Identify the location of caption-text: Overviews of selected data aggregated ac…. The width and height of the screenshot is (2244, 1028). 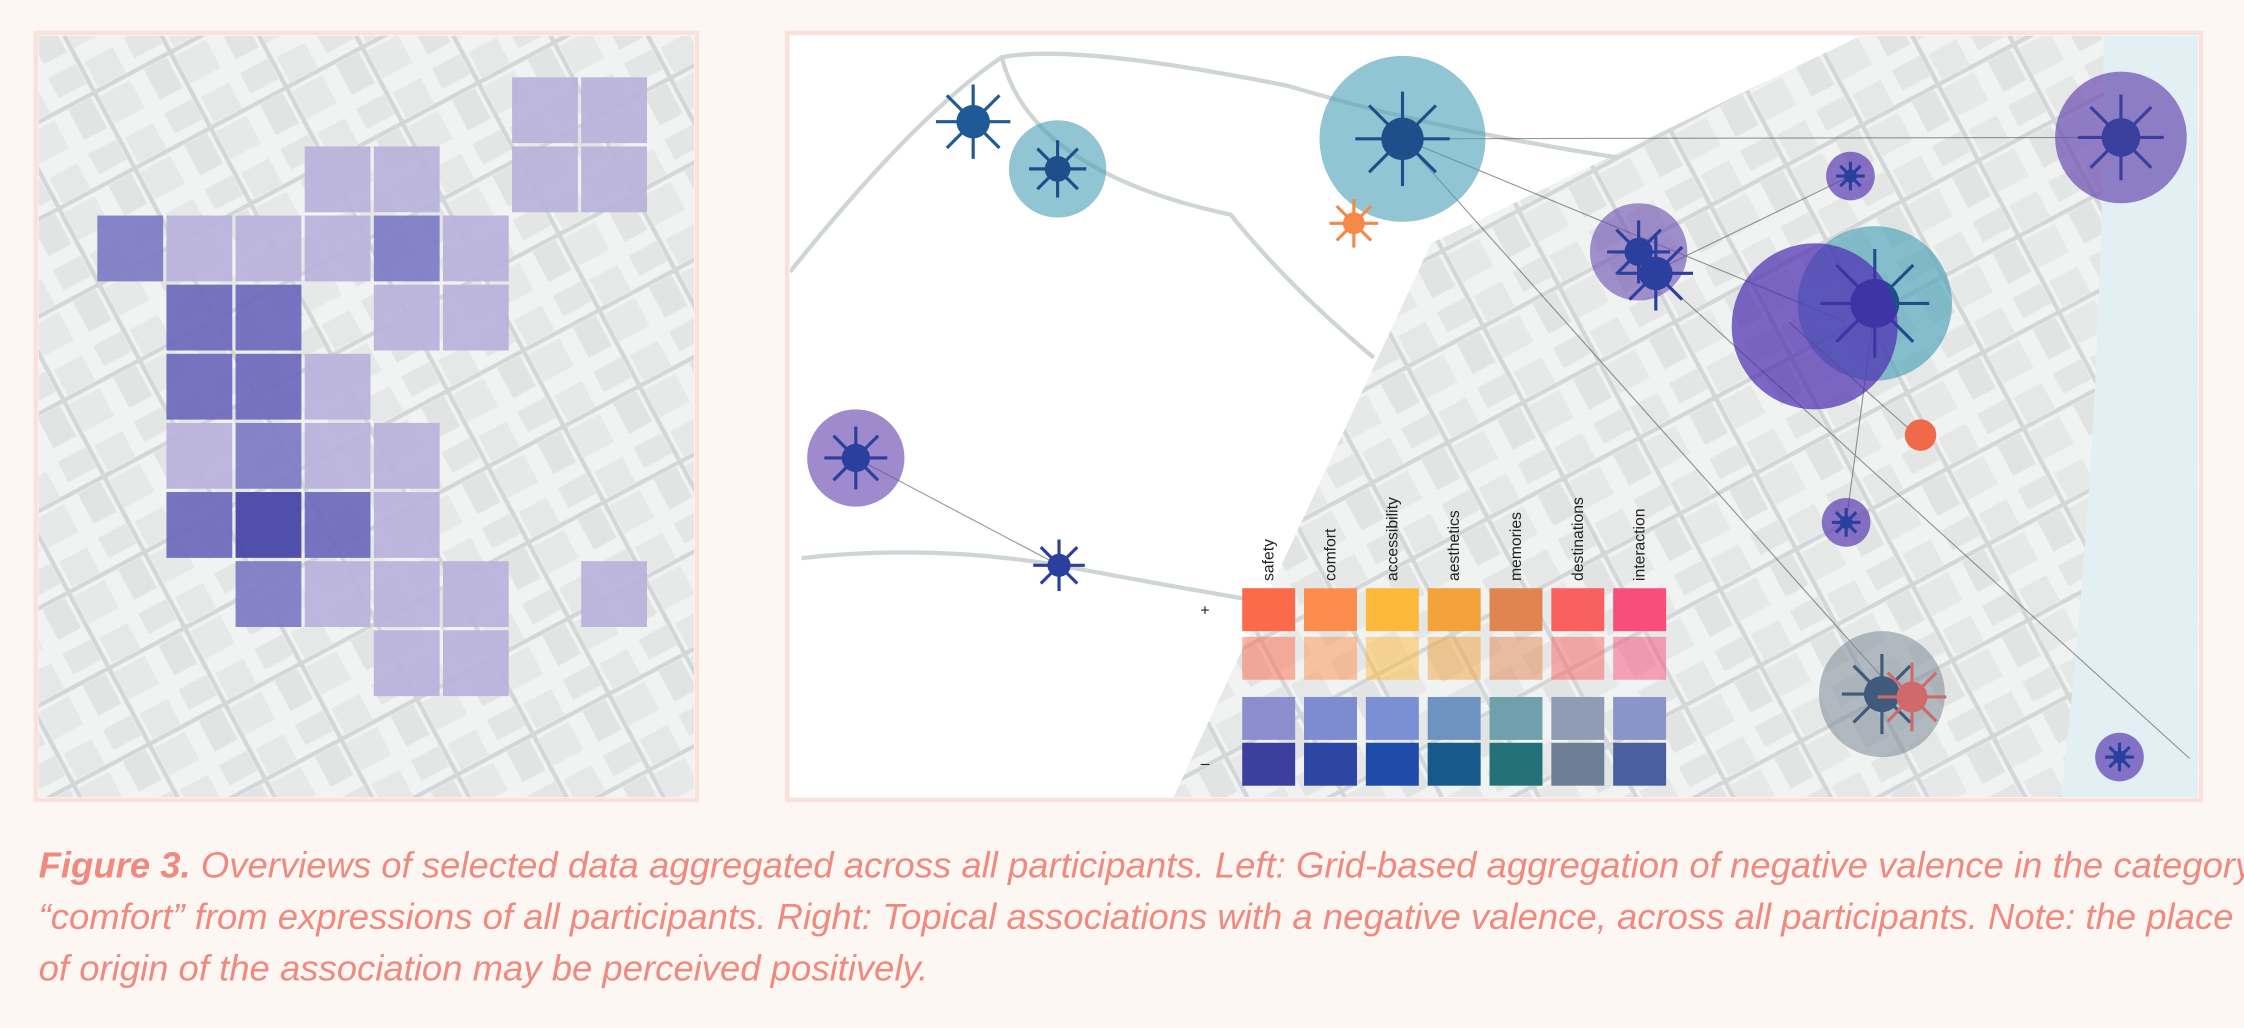
(1217, 864).